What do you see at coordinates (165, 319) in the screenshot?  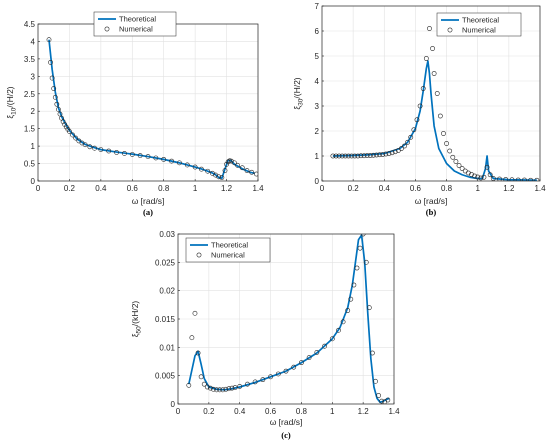 I see `y-tick-label: 0.015` at bounding box center [165, 319].